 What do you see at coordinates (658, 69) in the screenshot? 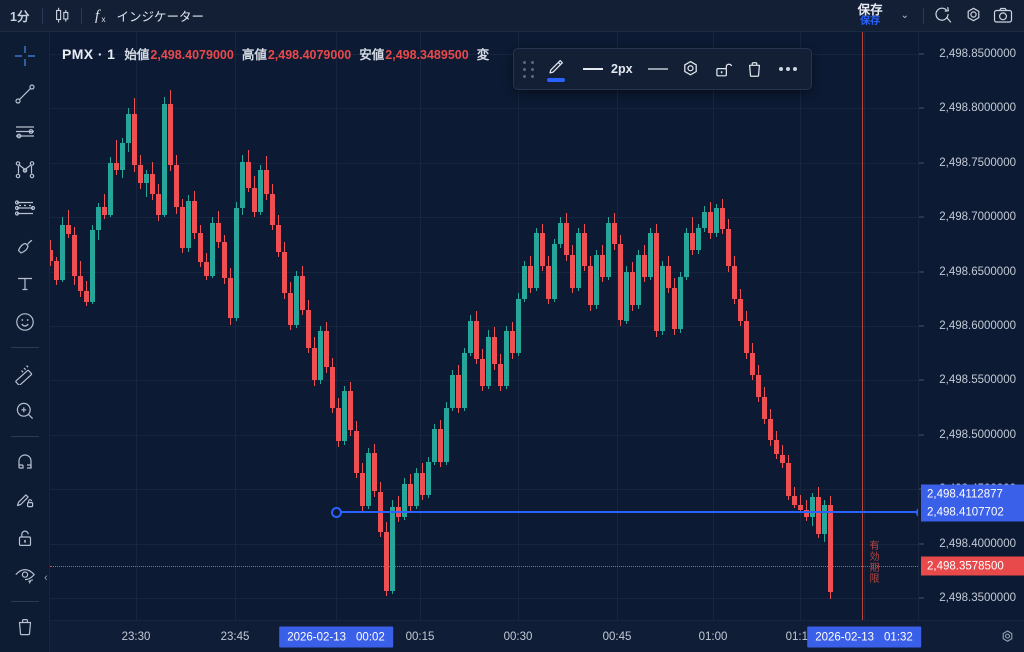
I see `line-style-icon` at bounding box center [658, 69].